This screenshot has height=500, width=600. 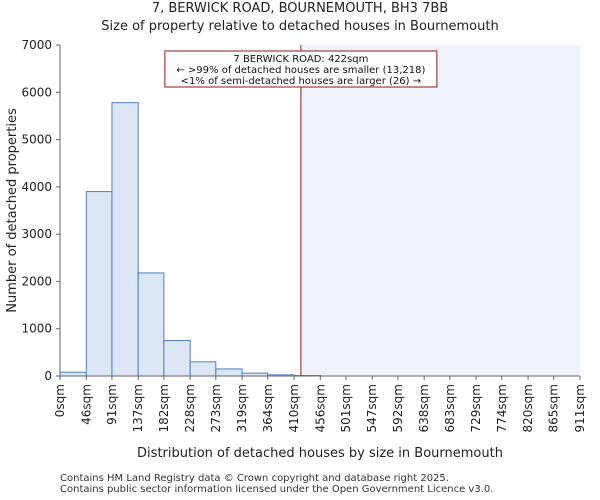 What do you see at coordinates (48, 376) in the screenshot?
I see `y-tick-label: 0` at bounding box center [48, 376].